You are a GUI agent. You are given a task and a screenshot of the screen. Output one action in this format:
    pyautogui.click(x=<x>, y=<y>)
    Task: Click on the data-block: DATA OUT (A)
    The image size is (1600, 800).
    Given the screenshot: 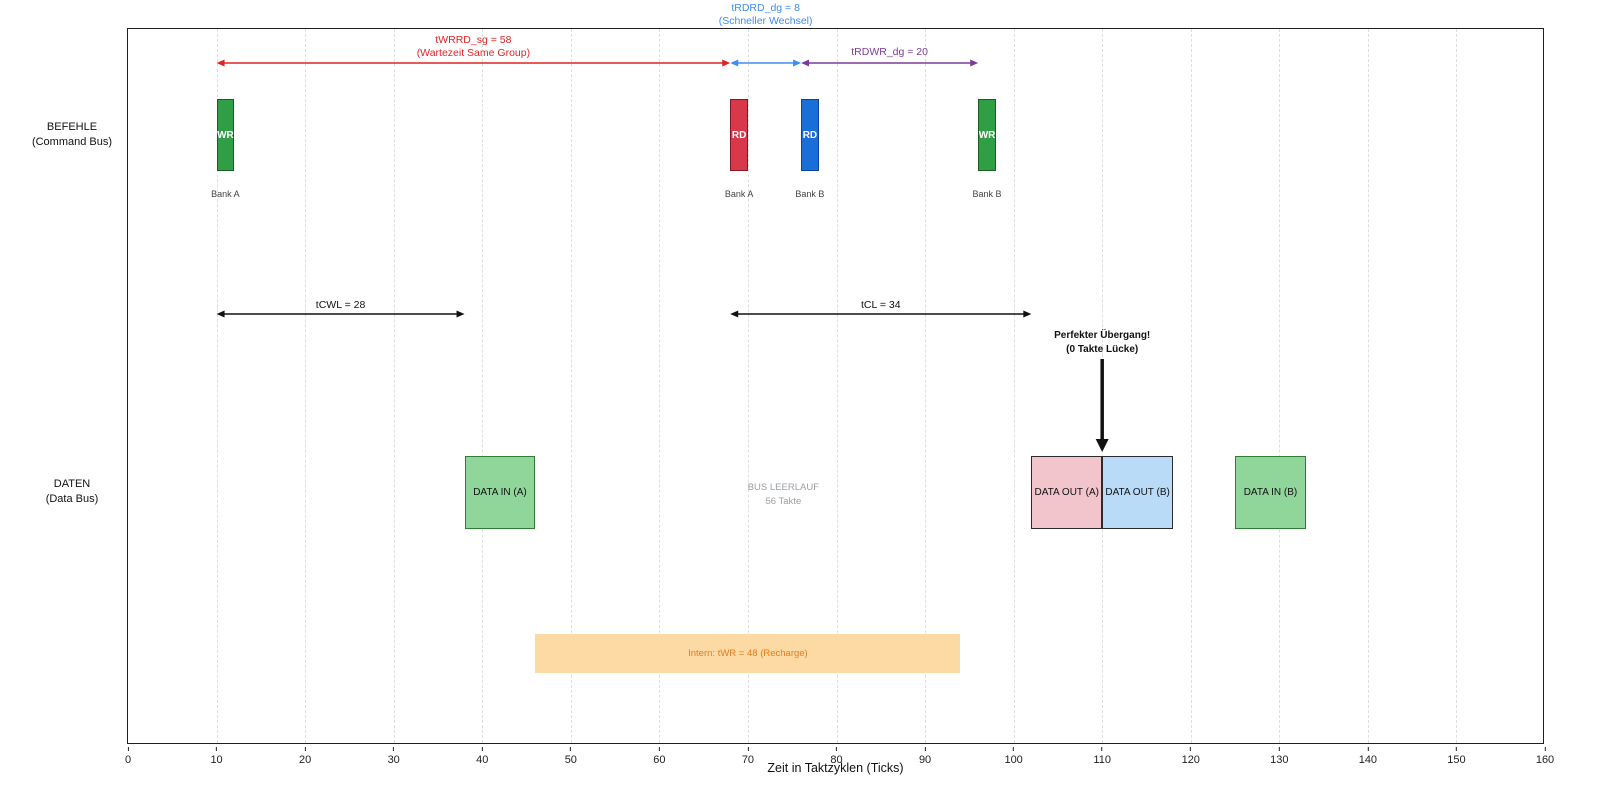 What is the action you would take?
    pyautogui.click(x=1067, y=492)
    